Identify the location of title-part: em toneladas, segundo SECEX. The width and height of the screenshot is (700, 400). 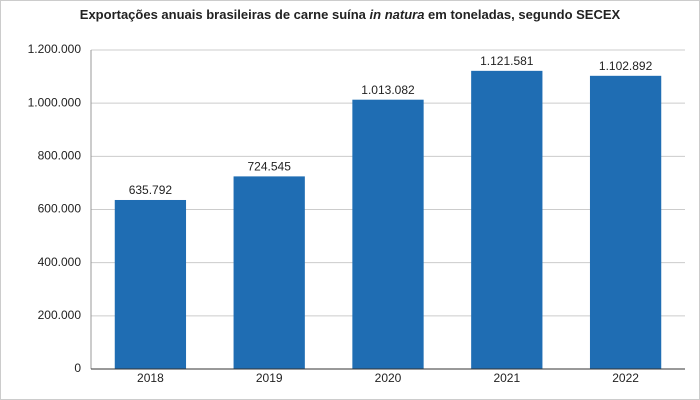
(522, 14).